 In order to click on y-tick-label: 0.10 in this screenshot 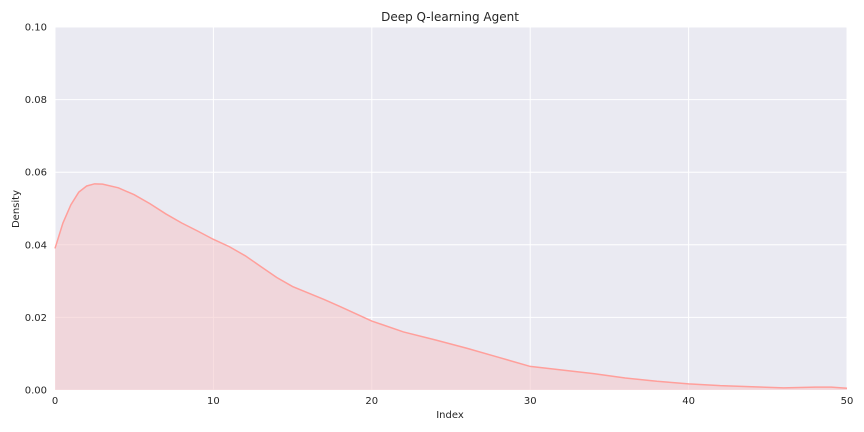, I will do `click(36, 28)`.